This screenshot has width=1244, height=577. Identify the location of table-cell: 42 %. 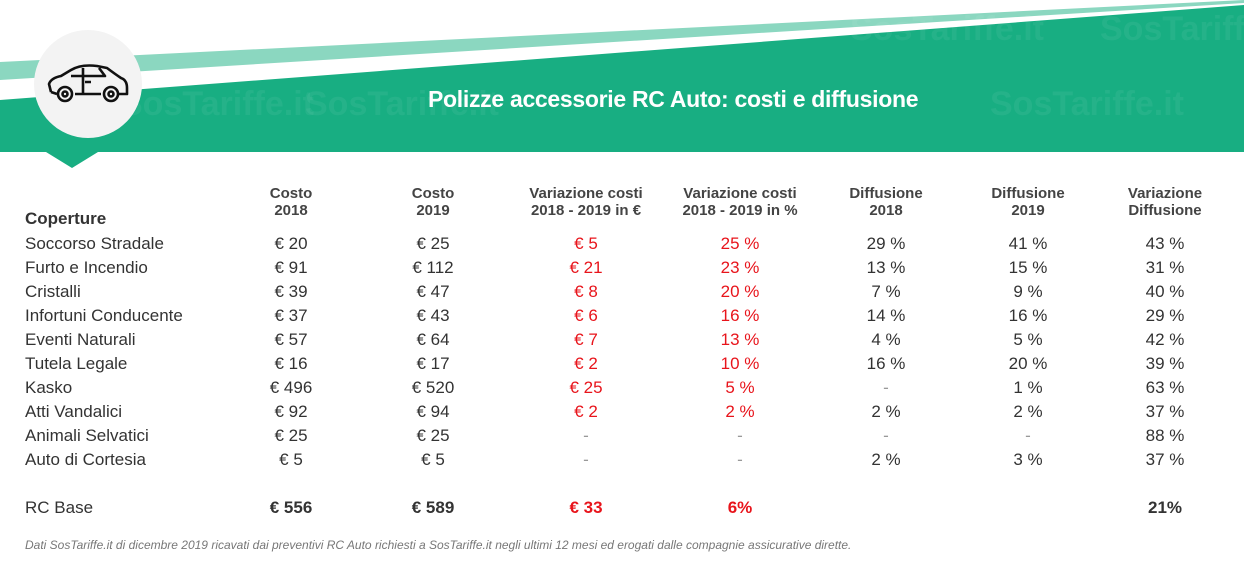
(1165, 339).